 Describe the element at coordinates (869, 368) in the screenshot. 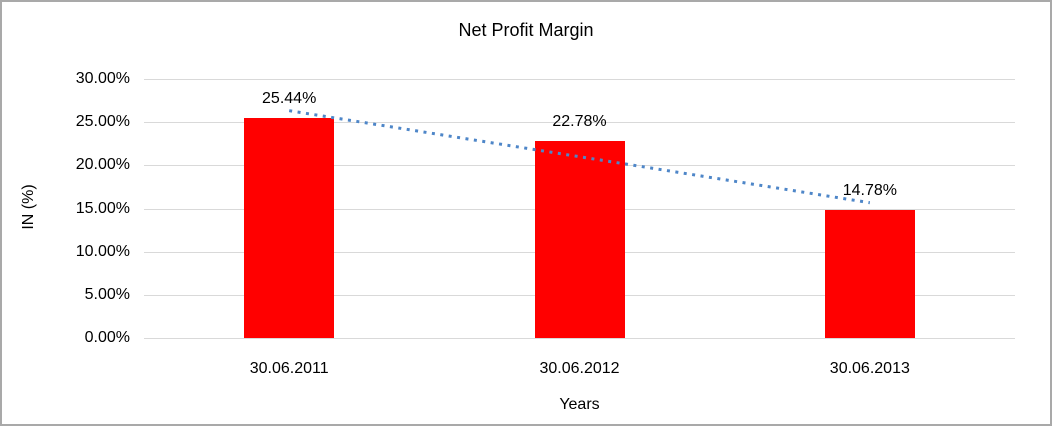

I see `x-axis-tick-label: 30.06.2013` at that location.